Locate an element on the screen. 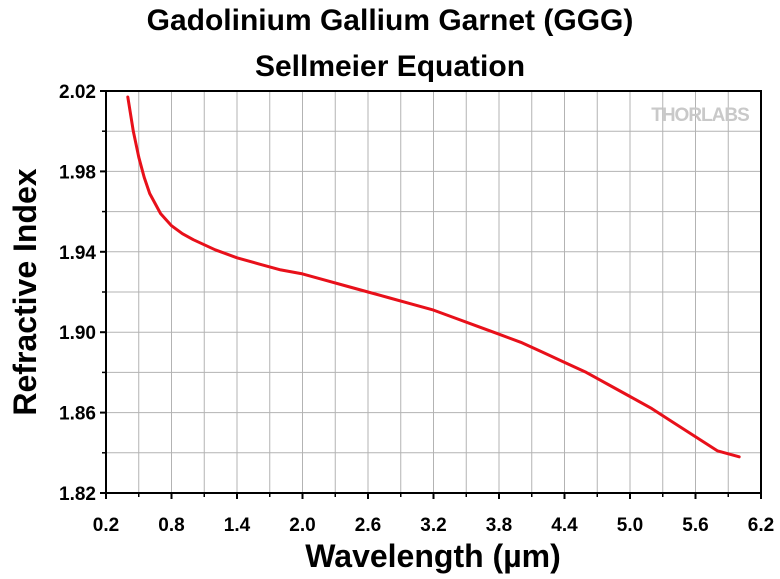  y-tick-label: 1.98 is located at coordinates (77, 172).